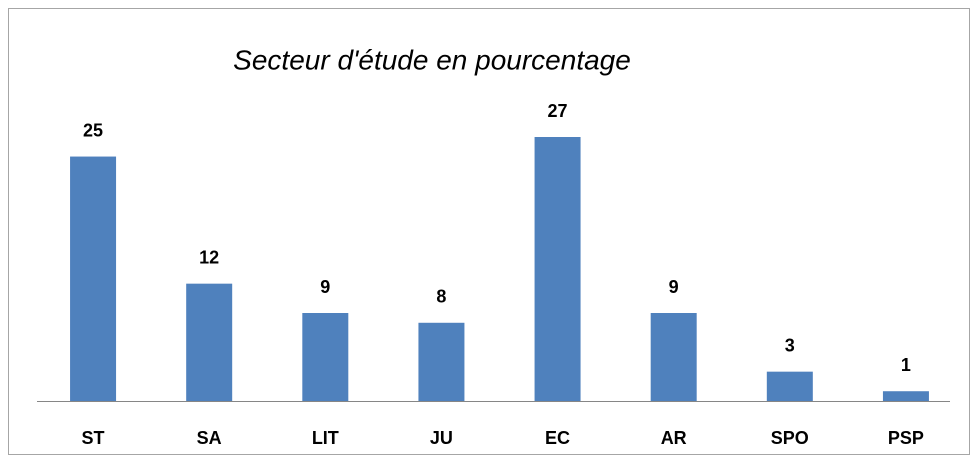  Describe the element at coordinates (790, 438) in the screenshot. I see `x-tick-label: SPO` at that location.